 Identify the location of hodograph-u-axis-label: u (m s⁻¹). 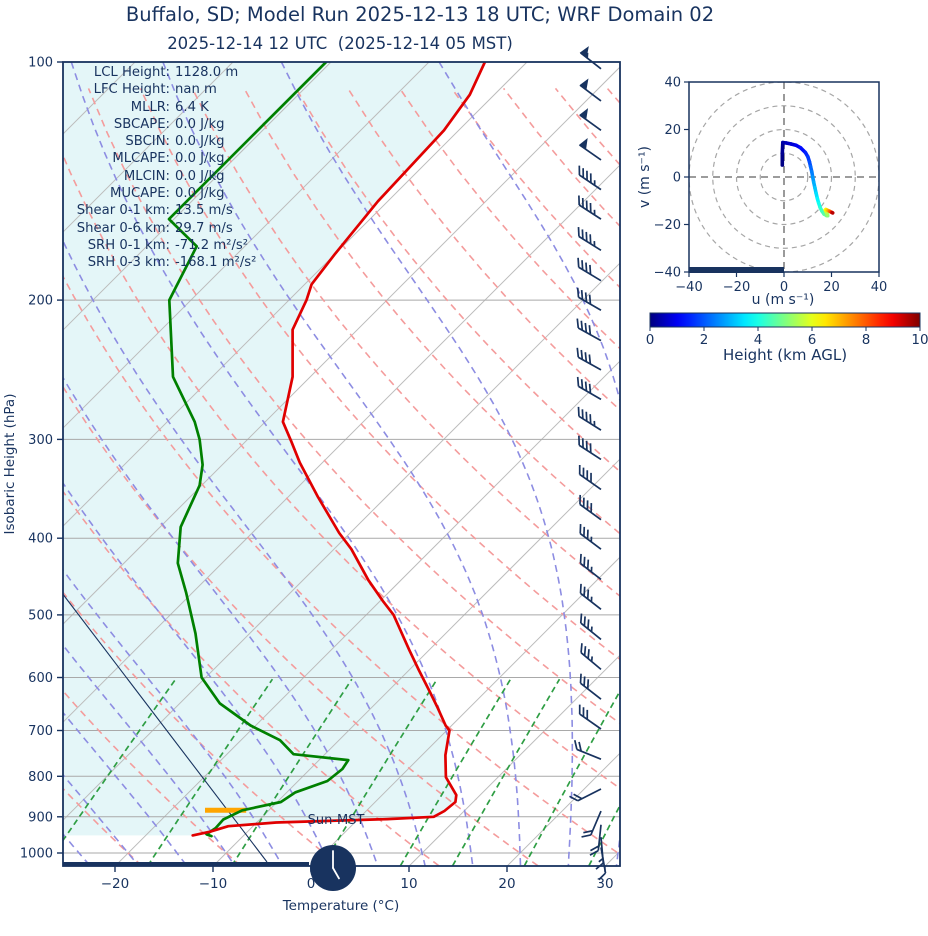
(783, 300).